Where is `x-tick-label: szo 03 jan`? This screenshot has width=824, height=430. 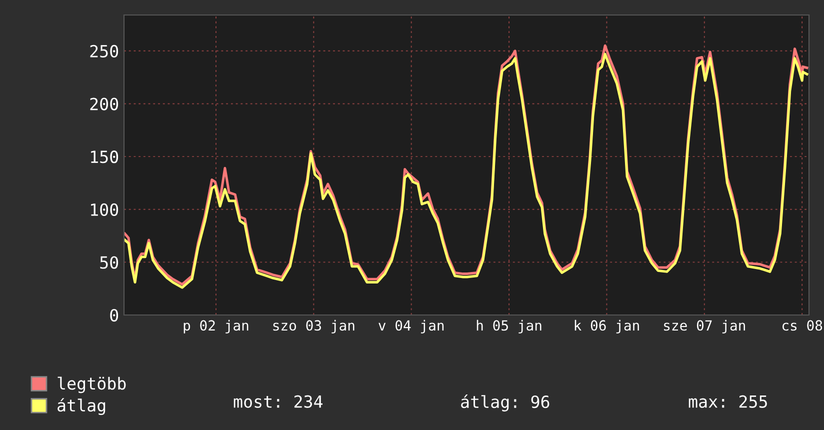
x-tick-label: szo 03 jan is located at coordinates (313, 327).